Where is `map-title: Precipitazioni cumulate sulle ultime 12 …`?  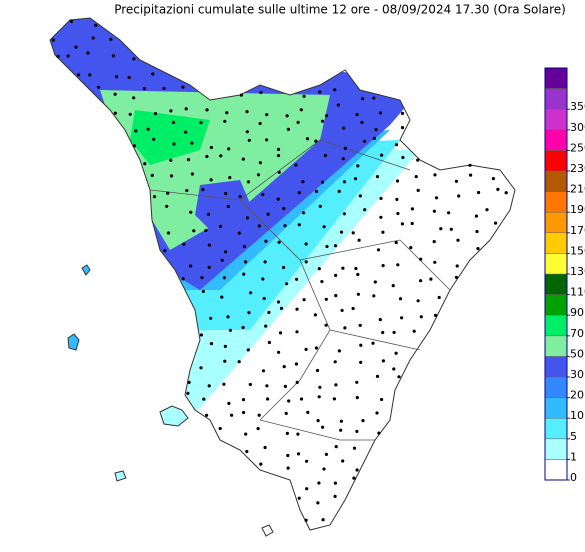 map-title: Precipitazioni cumulate sulle ultime 12 … is located at coordinates (340, 10).